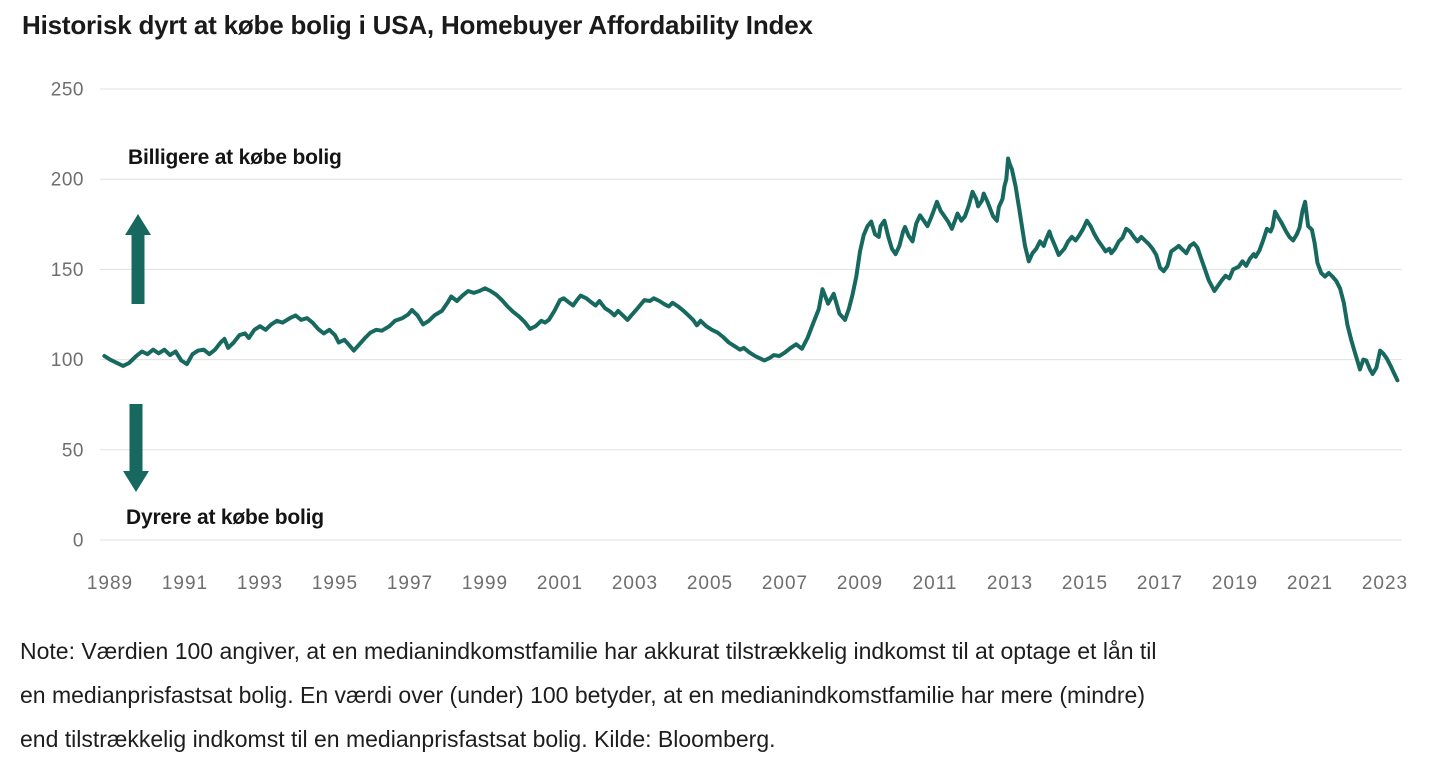  Describe the element at coordinates (67, 90) in the screenshot. I see `y-axis-tick-label: 250` at that location.